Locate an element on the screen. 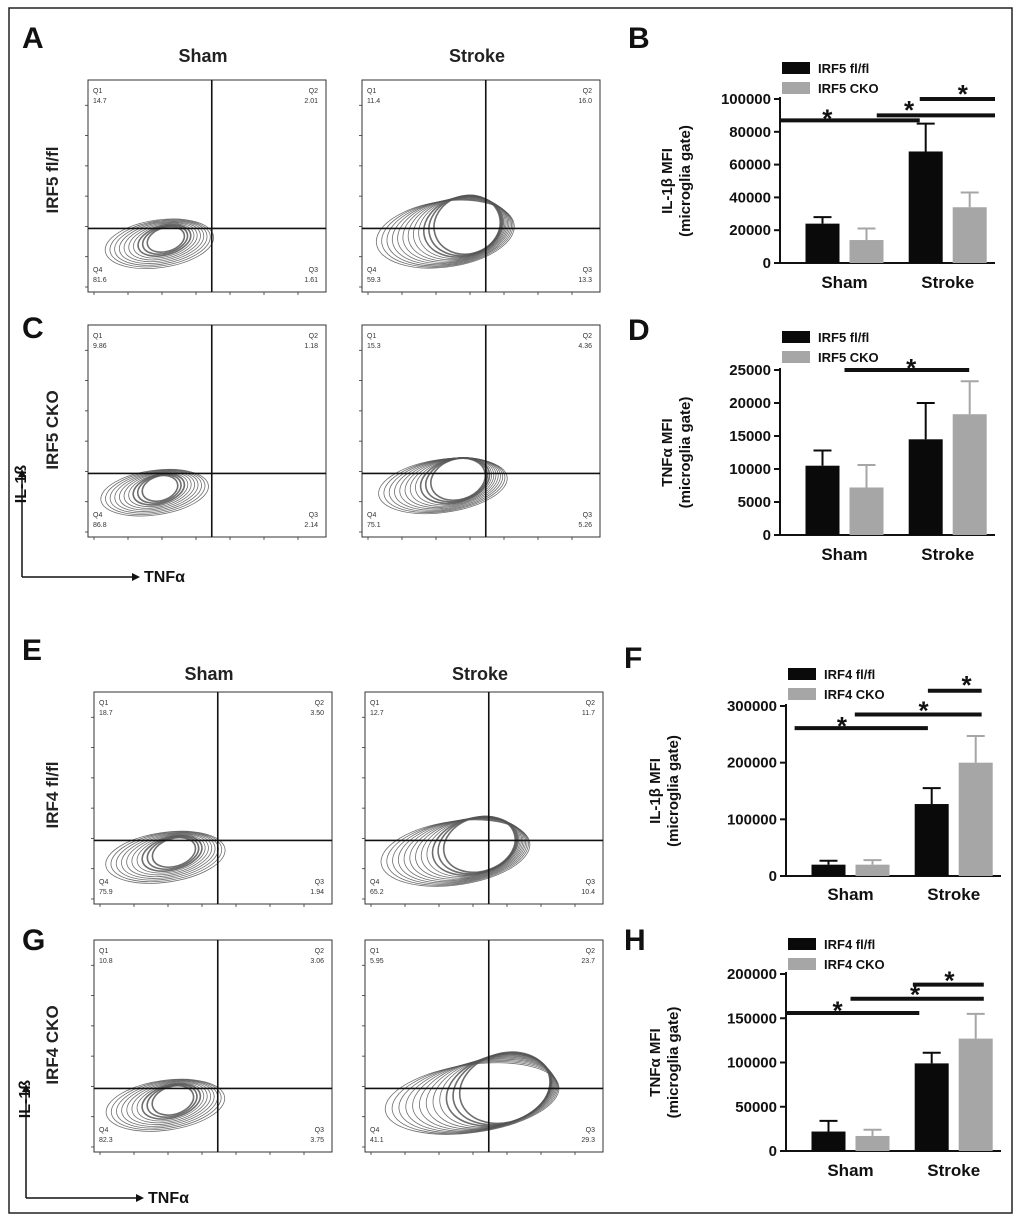 This screenshot has width=1020, height=1221. y-tick-label: 50000 is located at coordinates (756, 1107).